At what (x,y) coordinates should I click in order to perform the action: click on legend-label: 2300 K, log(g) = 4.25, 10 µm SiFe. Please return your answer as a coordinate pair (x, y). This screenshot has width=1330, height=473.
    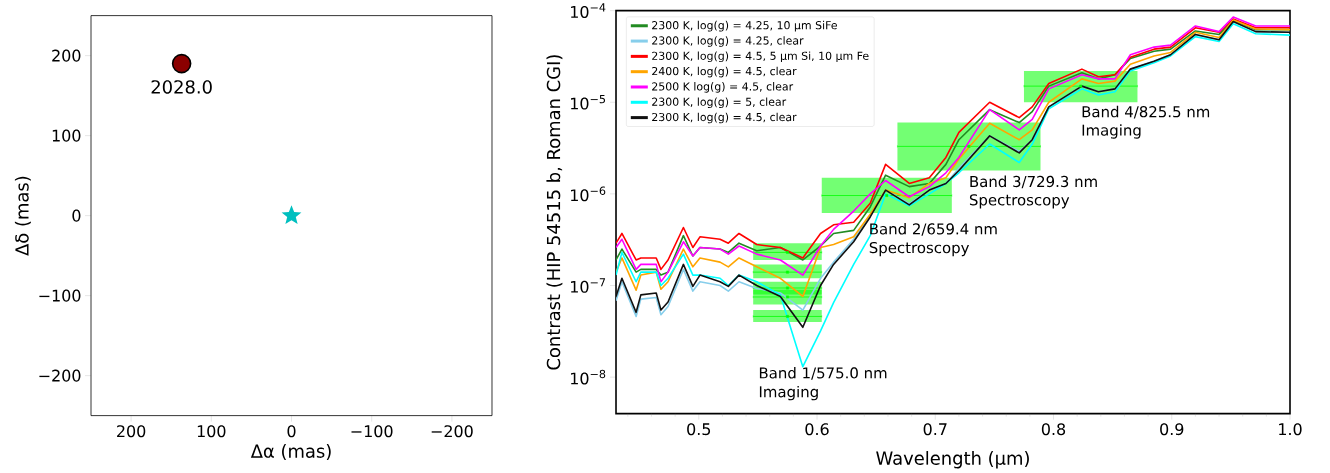
    Looking at the image, I should click on (744, 26).